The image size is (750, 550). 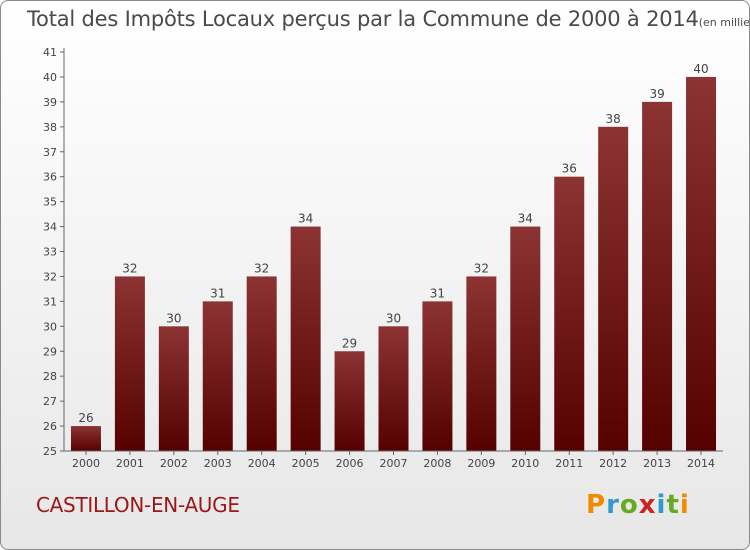 I want to click on bar-2014, so click(x=701, y=263).